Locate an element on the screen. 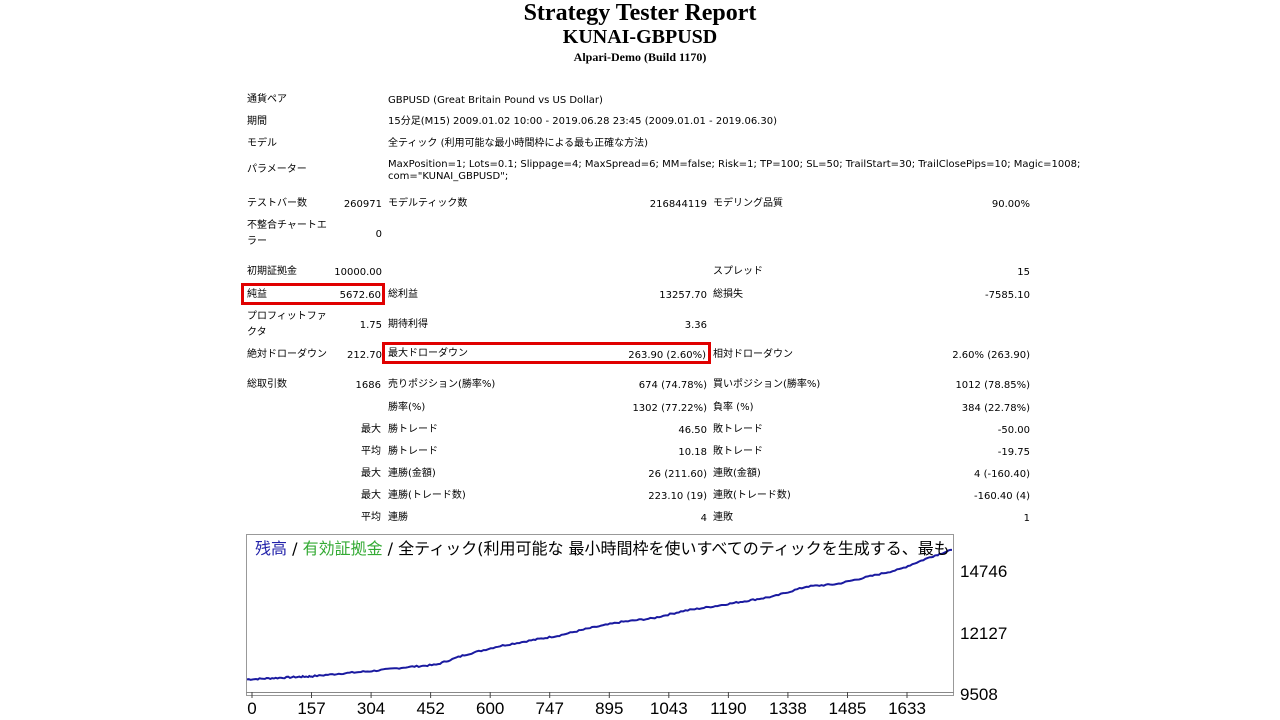 The height and width of the screenshot is (720, 1280). report-symbol: KUNAI-GBPUSD is located at coordinates (640, 37).